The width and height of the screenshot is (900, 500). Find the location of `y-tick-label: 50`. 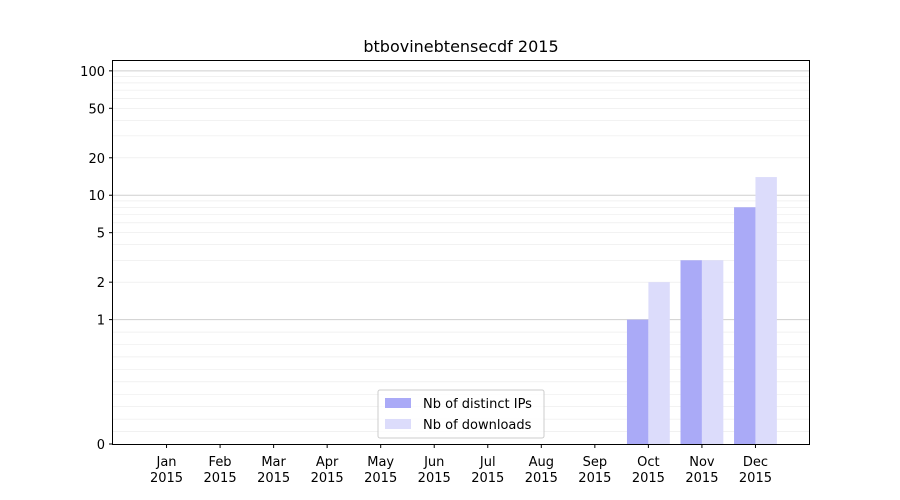

y-tick-label: 50 is located at coordinates (96, 109).